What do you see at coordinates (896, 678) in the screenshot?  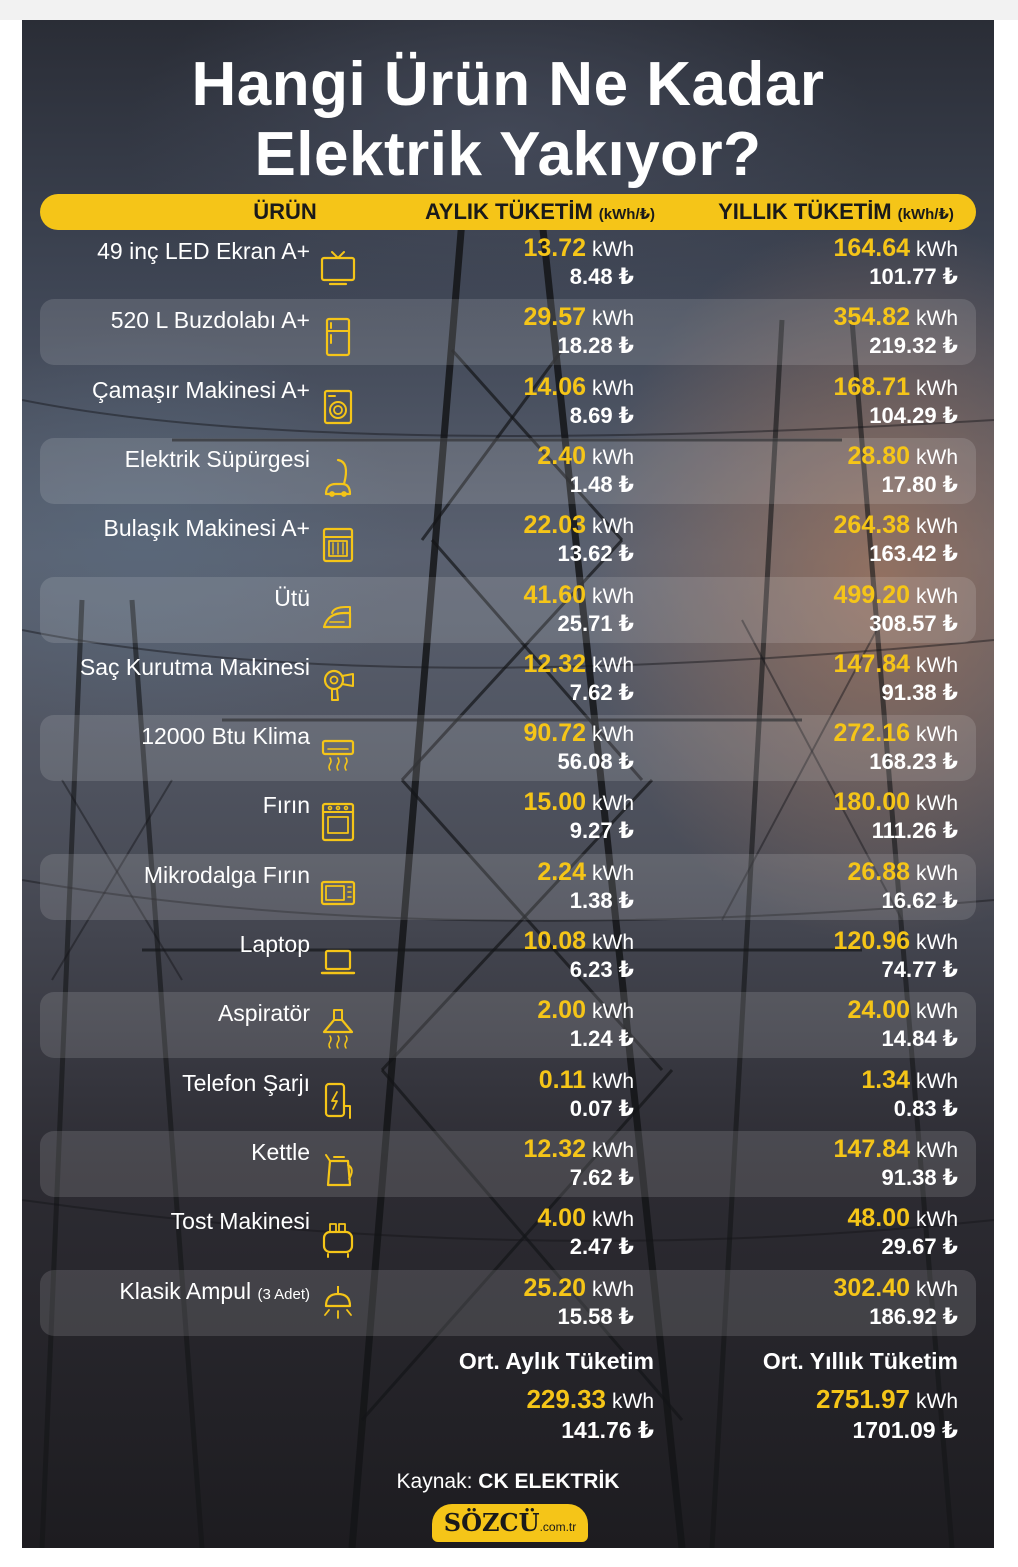 I see `yearly-consumption: 147.84 kWh 91.38 ₺` at bounding box center [896, 678].